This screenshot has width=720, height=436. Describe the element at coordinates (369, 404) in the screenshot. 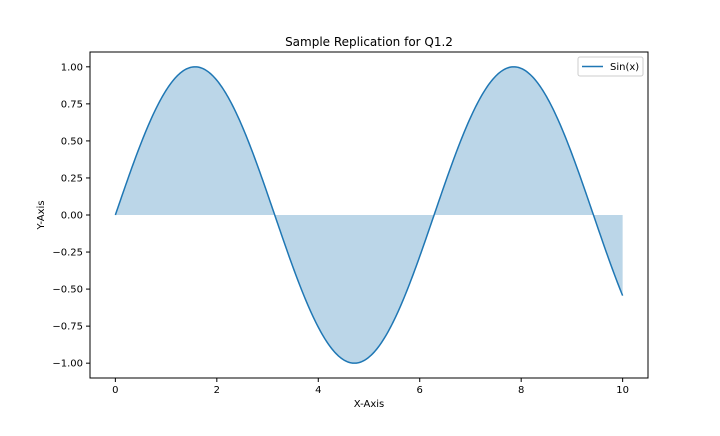

I see `x-axis-title: X-Axis` at that location.